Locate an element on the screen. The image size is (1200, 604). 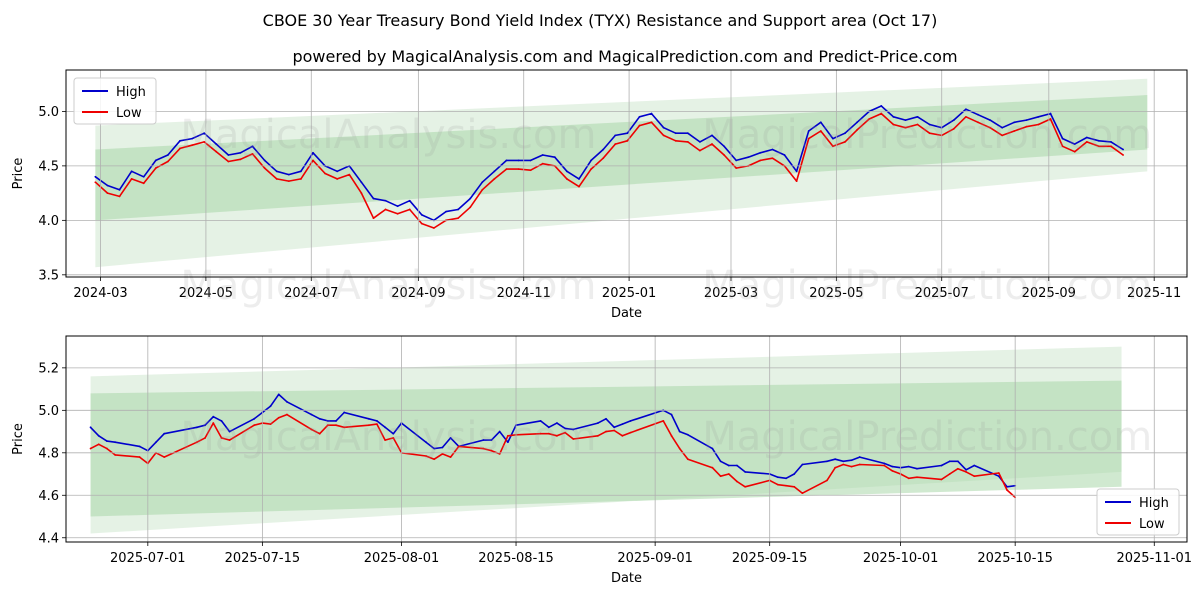
x-tick-label: 2024-05 is located at coordinates (206, 293).